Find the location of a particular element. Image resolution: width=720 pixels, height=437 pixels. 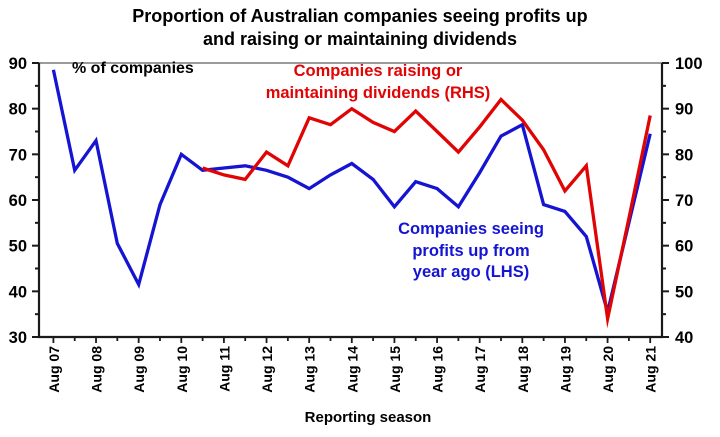

x-tick-label: Aug 17 is located at coordinates (480, 369).